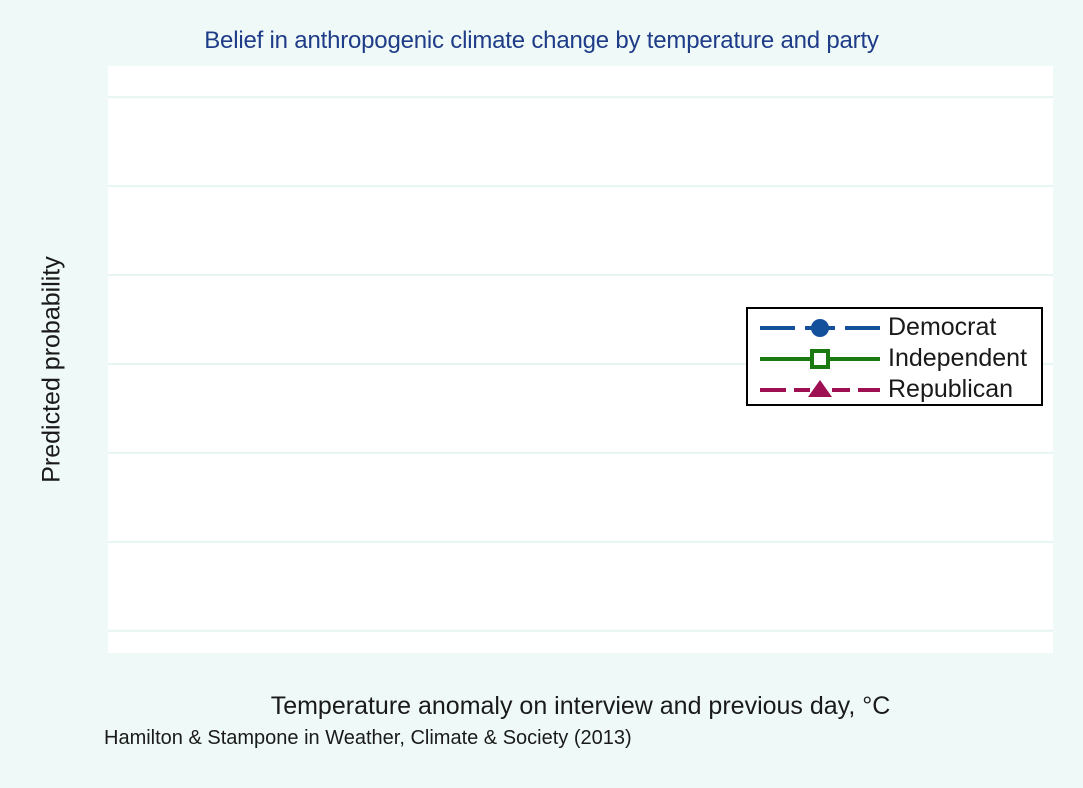 This screenshot has width=1083, height=788. What do you see at coordinates (951, 389) in the screenshot?
I see `legend-label-republican: Republican` at bounding box center [951, 389].